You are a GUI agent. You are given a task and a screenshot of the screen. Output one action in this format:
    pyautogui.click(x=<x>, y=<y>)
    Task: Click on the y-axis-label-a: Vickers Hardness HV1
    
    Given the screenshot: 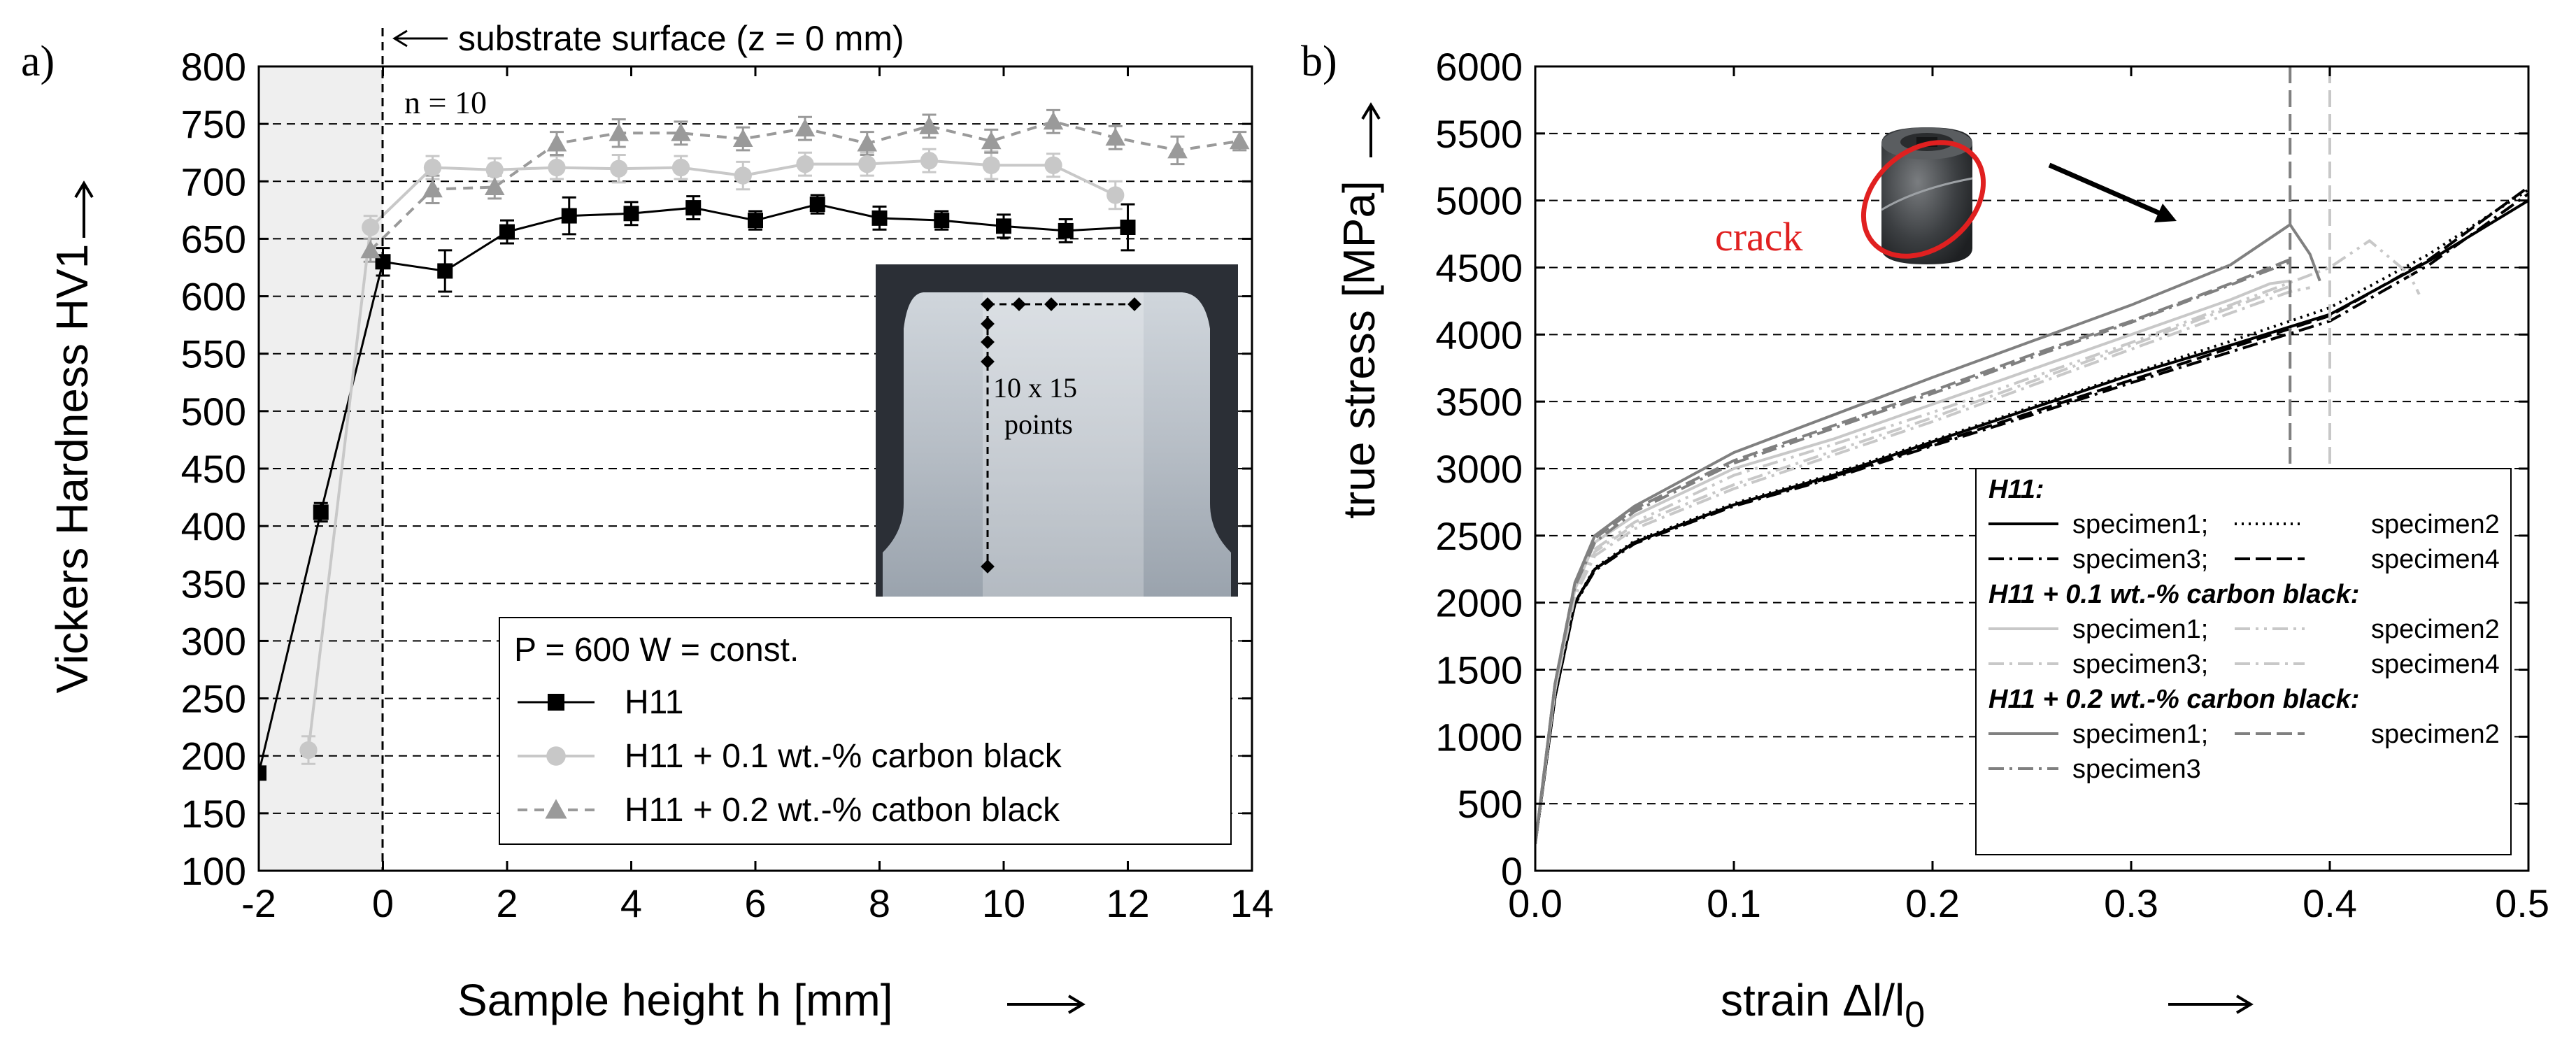 What is the action you would take?
    pyautogui.click(x=72, y=469)
    